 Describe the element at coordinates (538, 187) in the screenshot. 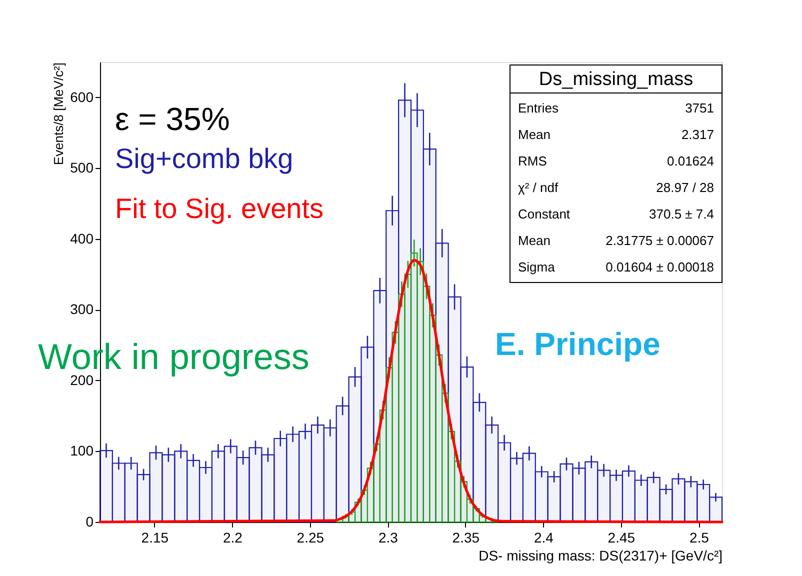

I see `annotation: χ² / ndf` at that location.